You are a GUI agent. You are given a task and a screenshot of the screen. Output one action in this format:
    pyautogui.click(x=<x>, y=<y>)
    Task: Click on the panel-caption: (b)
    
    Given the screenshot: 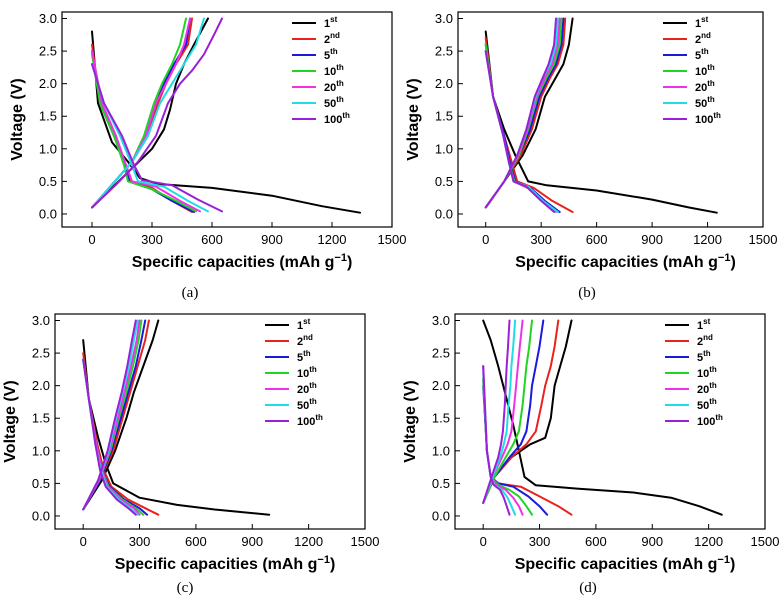 What is the action you would take?
    pyautogui.click(x=587, y=293)
    